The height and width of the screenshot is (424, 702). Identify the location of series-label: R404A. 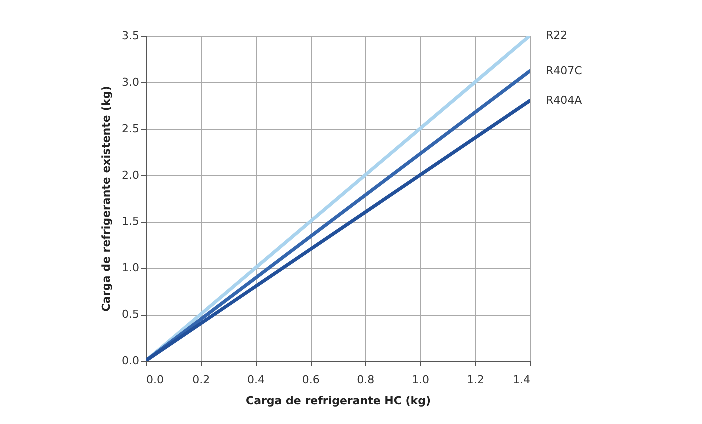
(564, 100).